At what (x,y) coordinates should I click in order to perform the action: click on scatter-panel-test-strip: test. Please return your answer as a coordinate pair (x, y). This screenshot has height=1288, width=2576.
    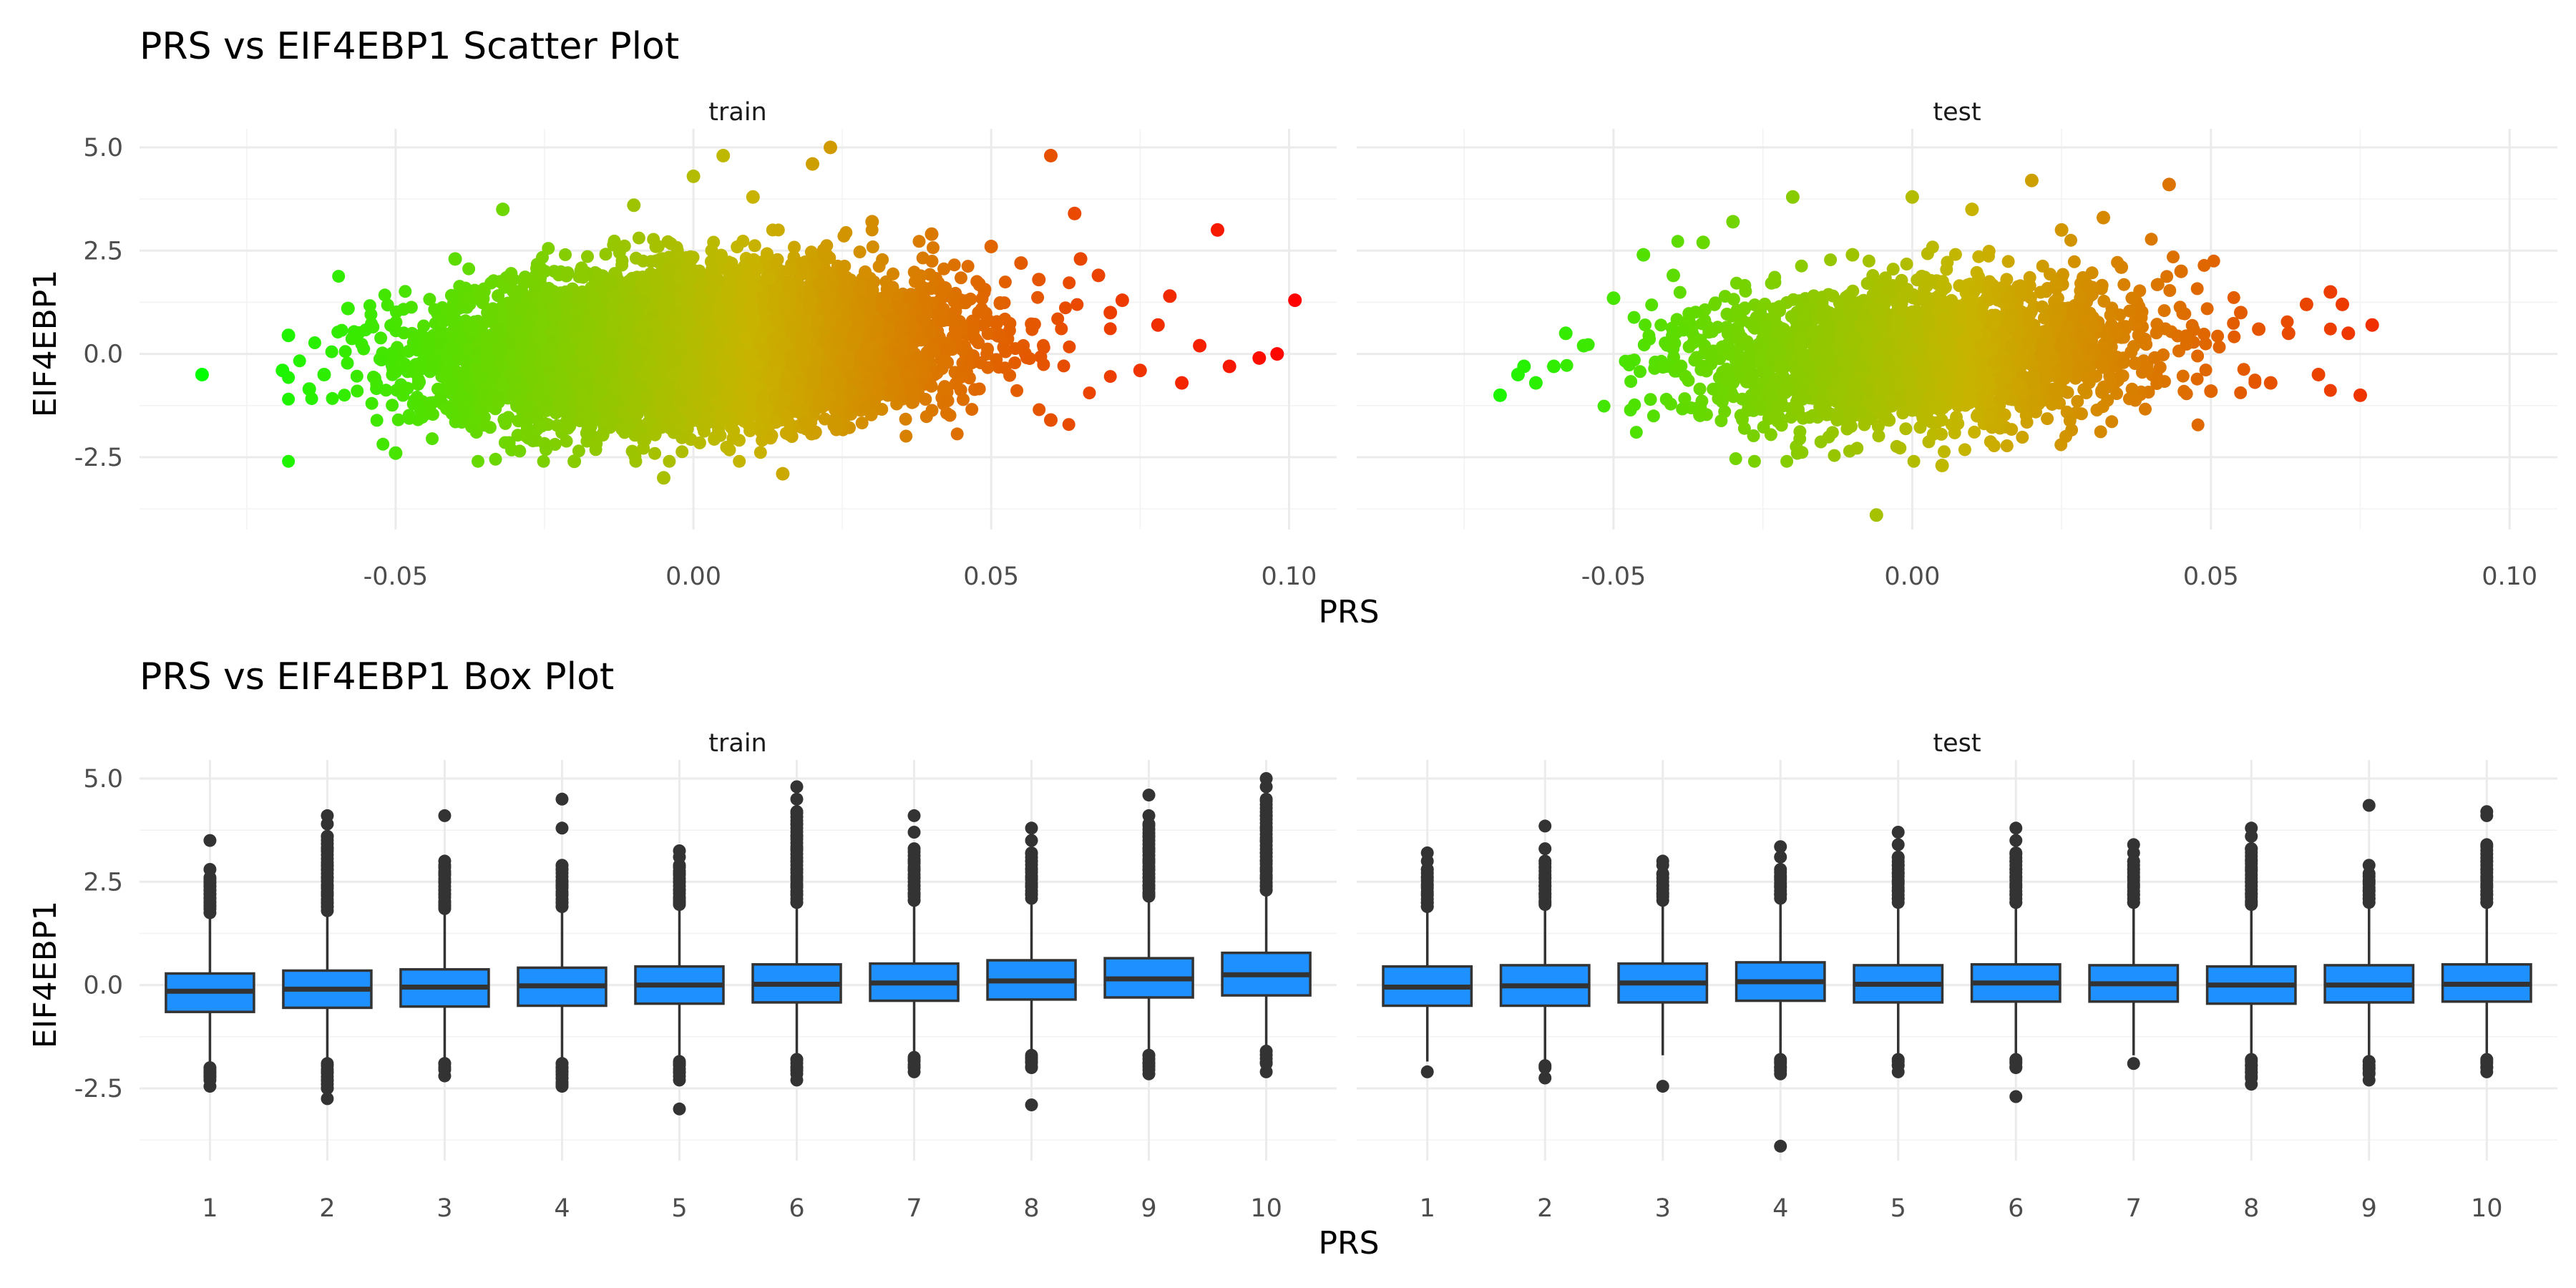
    Looking at the image, I should click on (1957, 112).